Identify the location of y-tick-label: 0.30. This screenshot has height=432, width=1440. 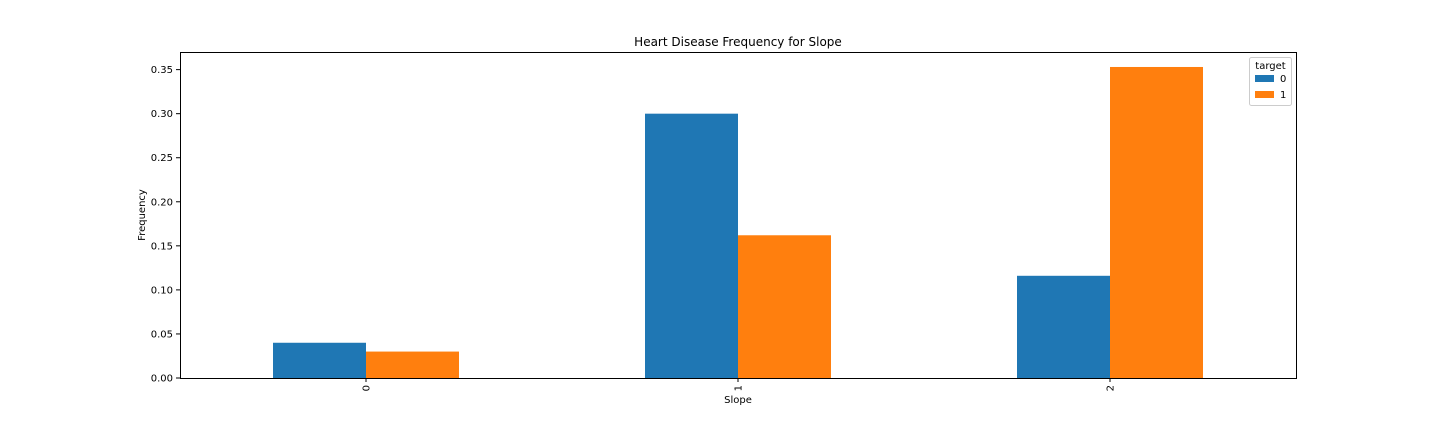
(162, 114).